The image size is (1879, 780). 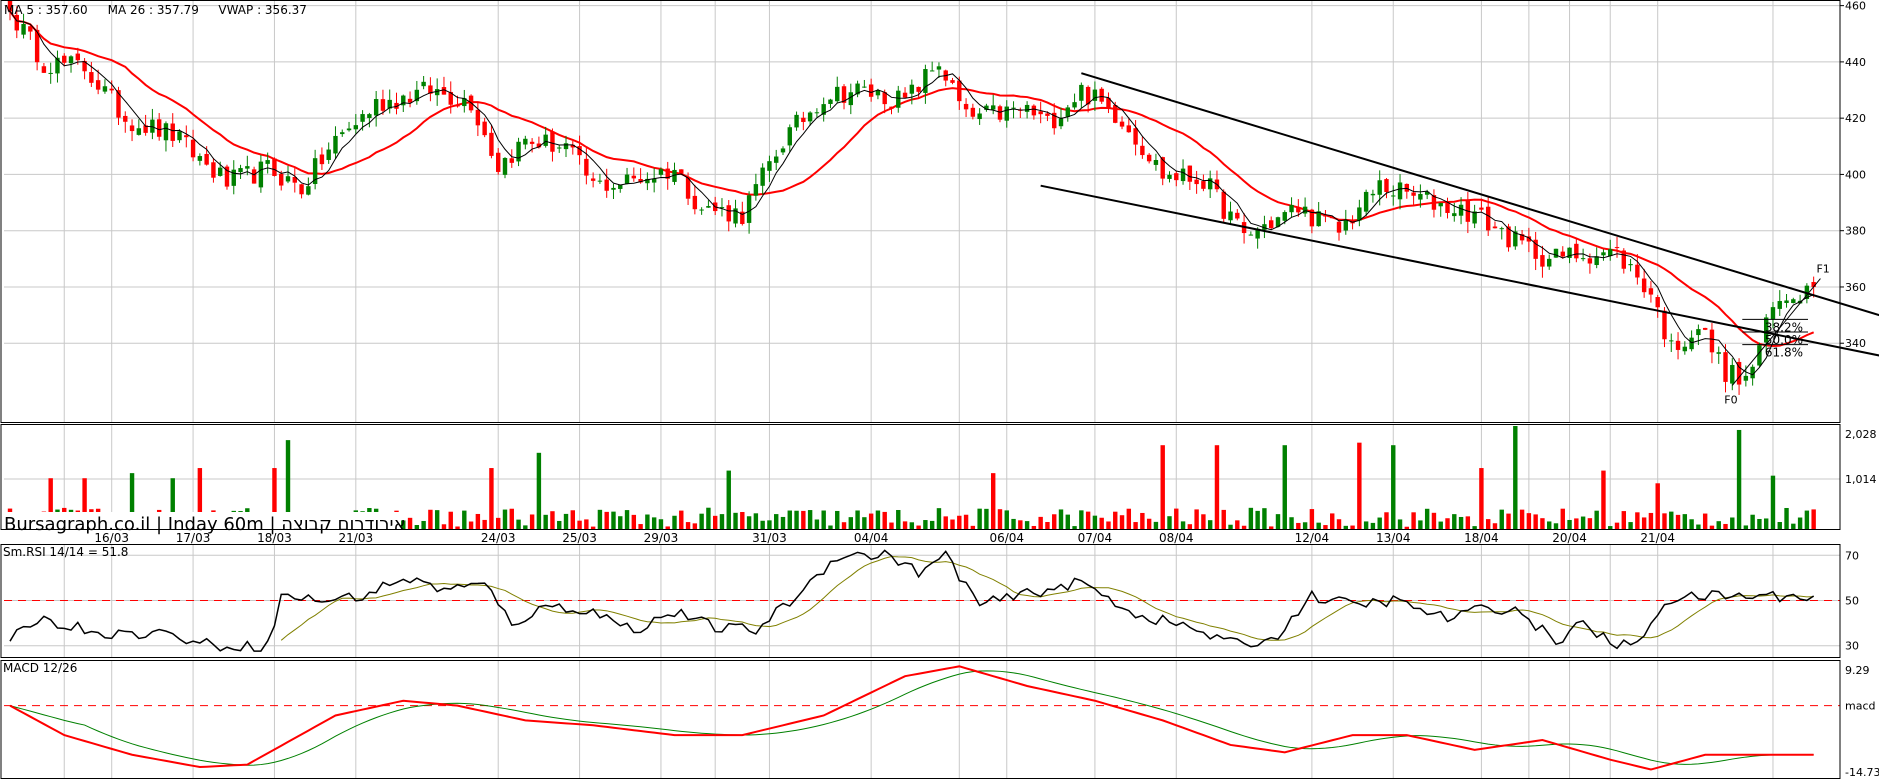 What do you see at coordinates (1481, 538) in the screenshot?
I see `date-tick-label: 18/04` at bounding box center [1481, 538].